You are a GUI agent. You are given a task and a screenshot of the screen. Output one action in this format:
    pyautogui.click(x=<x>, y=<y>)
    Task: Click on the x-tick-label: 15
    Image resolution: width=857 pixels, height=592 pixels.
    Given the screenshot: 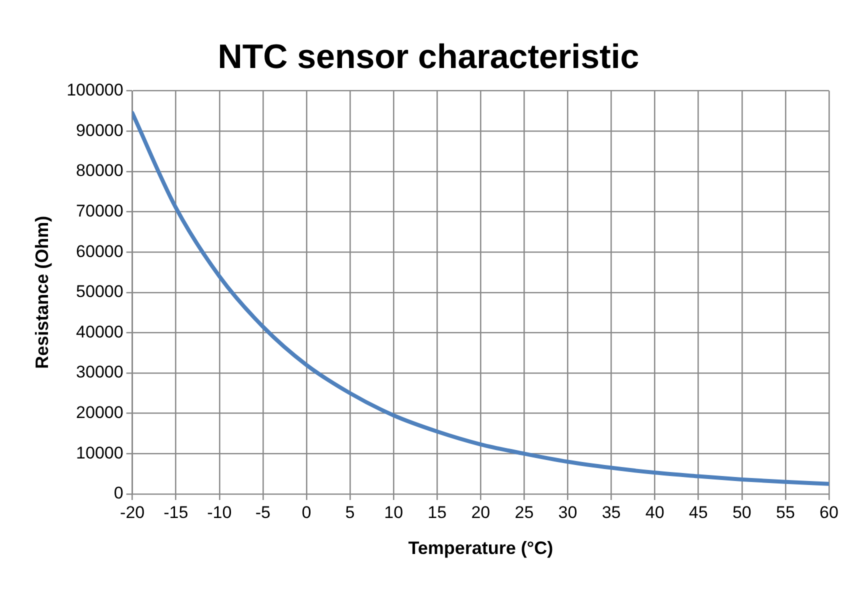 What is the action you would take?
    pyautogui.click(x=437, y=512)
    